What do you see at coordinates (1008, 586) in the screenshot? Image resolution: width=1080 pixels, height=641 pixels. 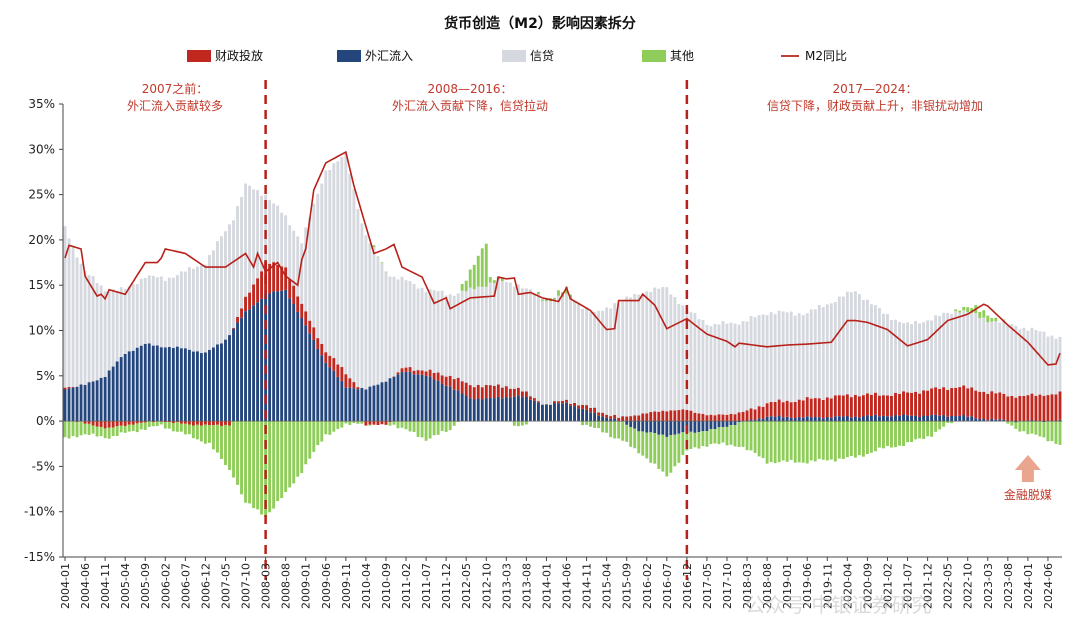 I see `x-tick-label: 2023-08` at bounding box center [1008, 586].